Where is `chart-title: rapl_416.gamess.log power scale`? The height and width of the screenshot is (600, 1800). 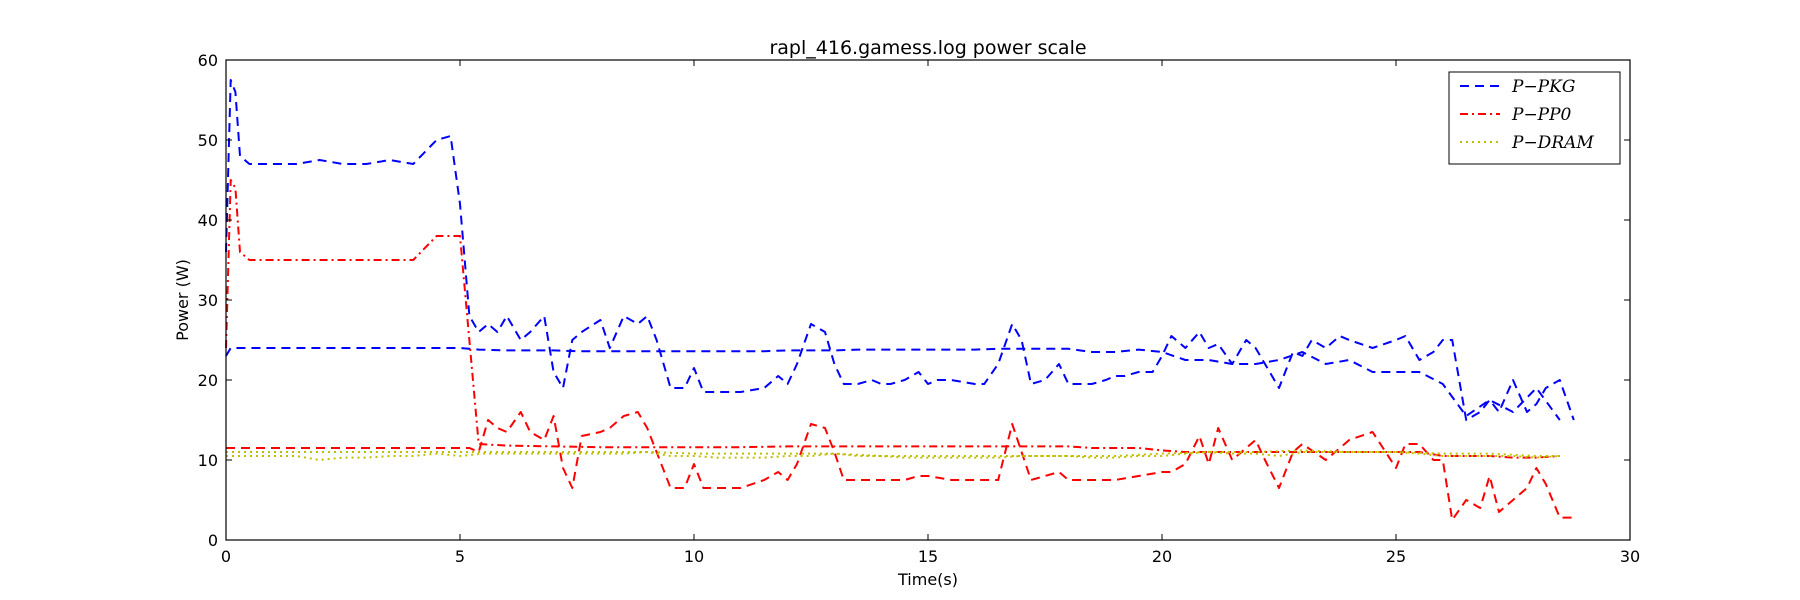
chart-title: rapl_416.gamess.log power scale is located at coordinates (927, 48).